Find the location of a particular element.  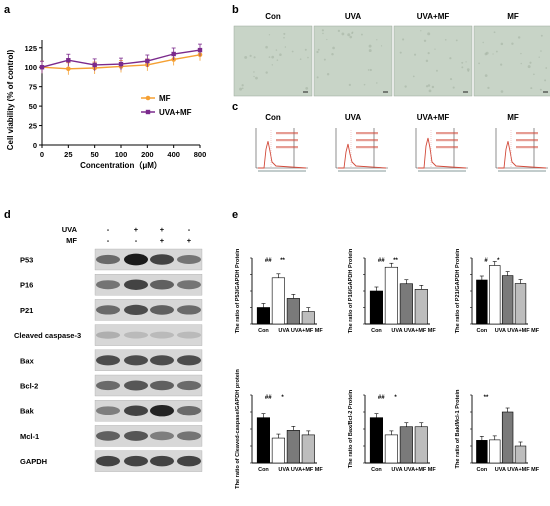

significance-mark: ## is located at coordinates (381, 261).